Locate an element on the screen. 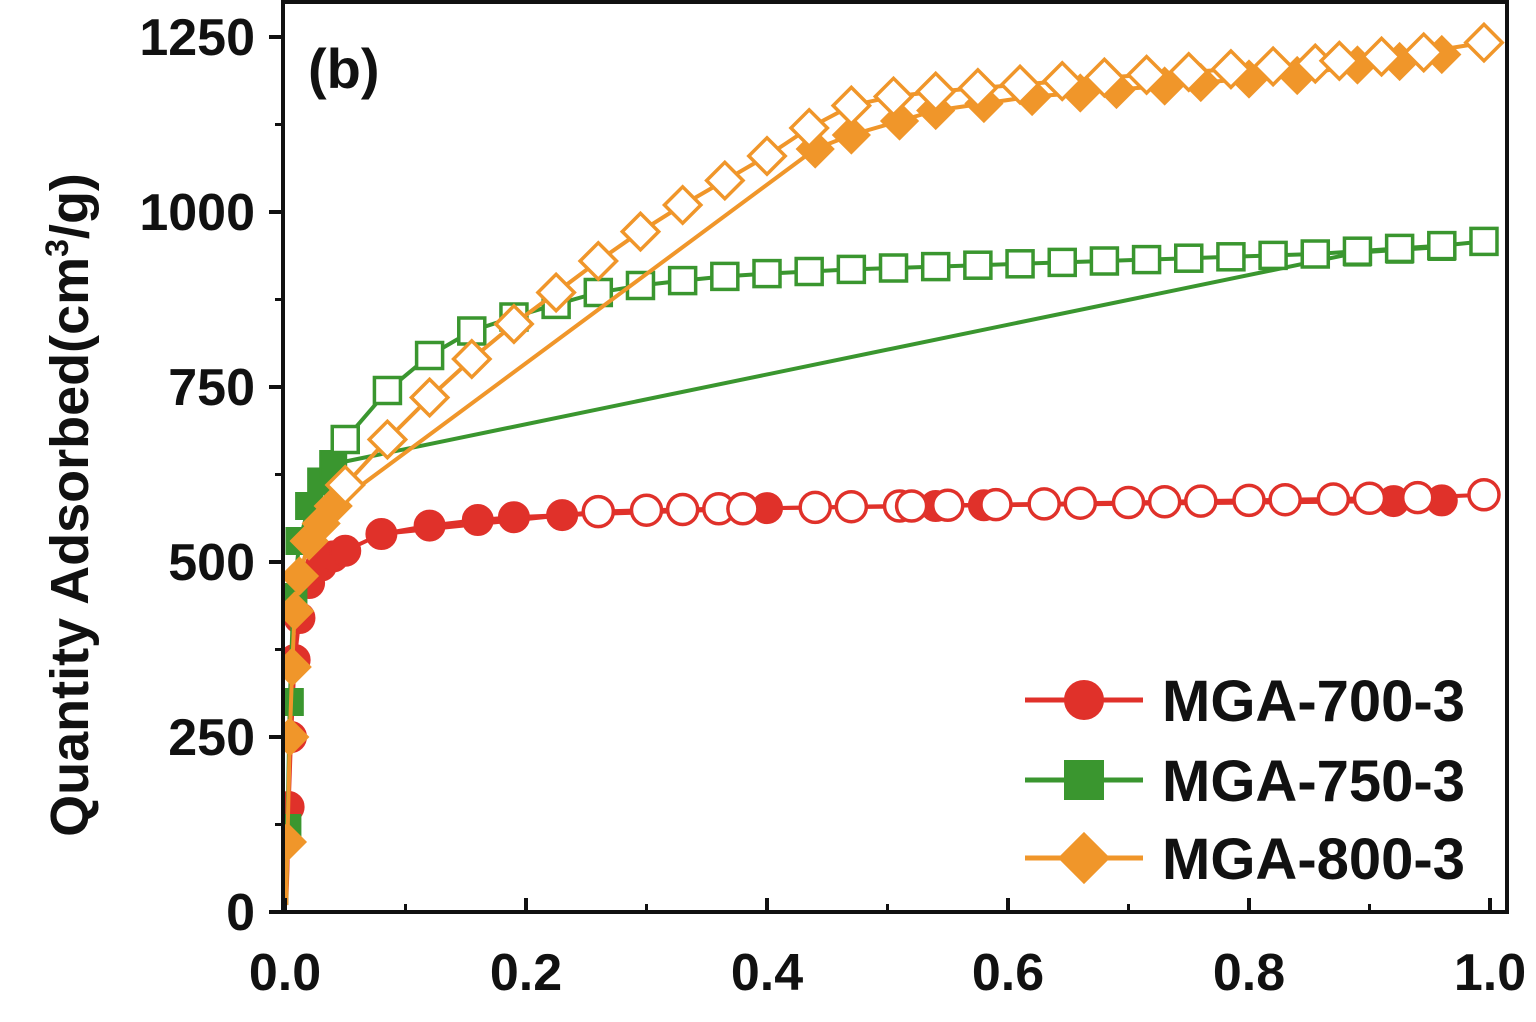  y-axis-title: Quantity Adsorbed(cm3/g) is located at coordinates (69, 505).